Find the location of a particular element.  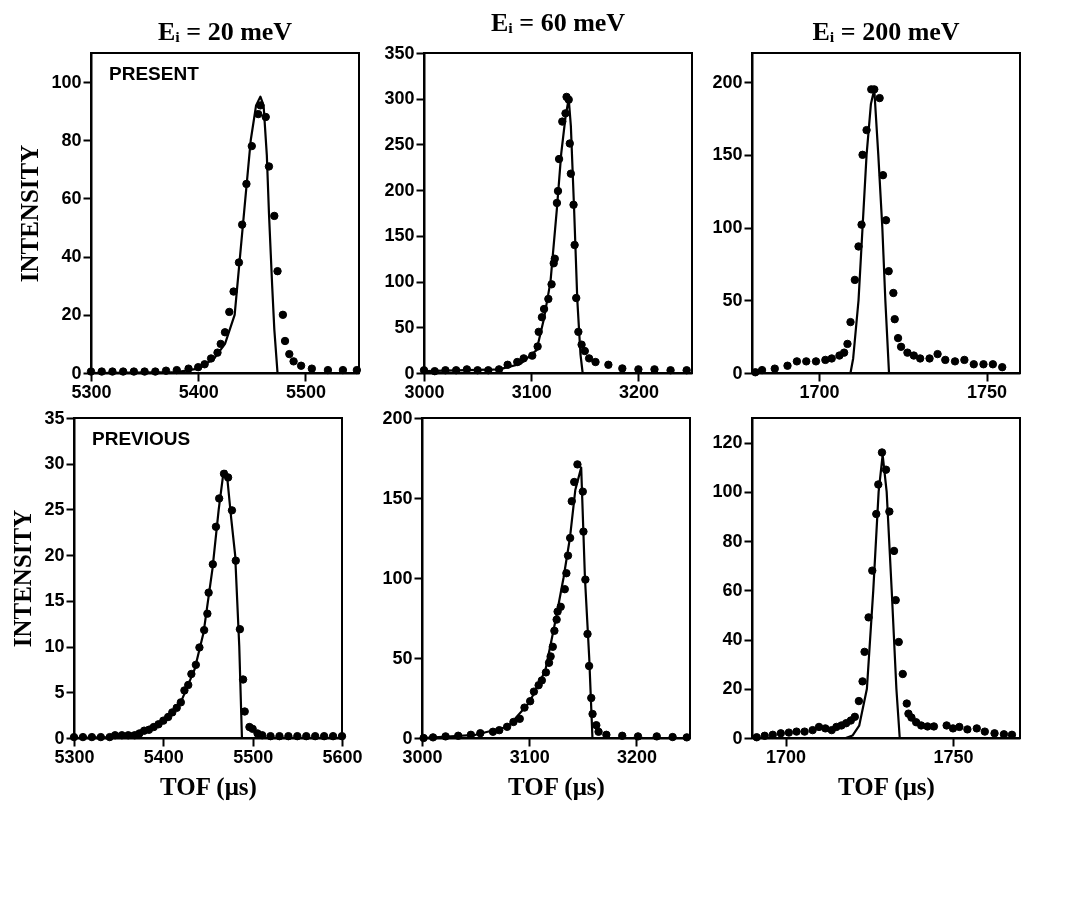

y-tick-label: 60 is located at coordinates (732, 589).